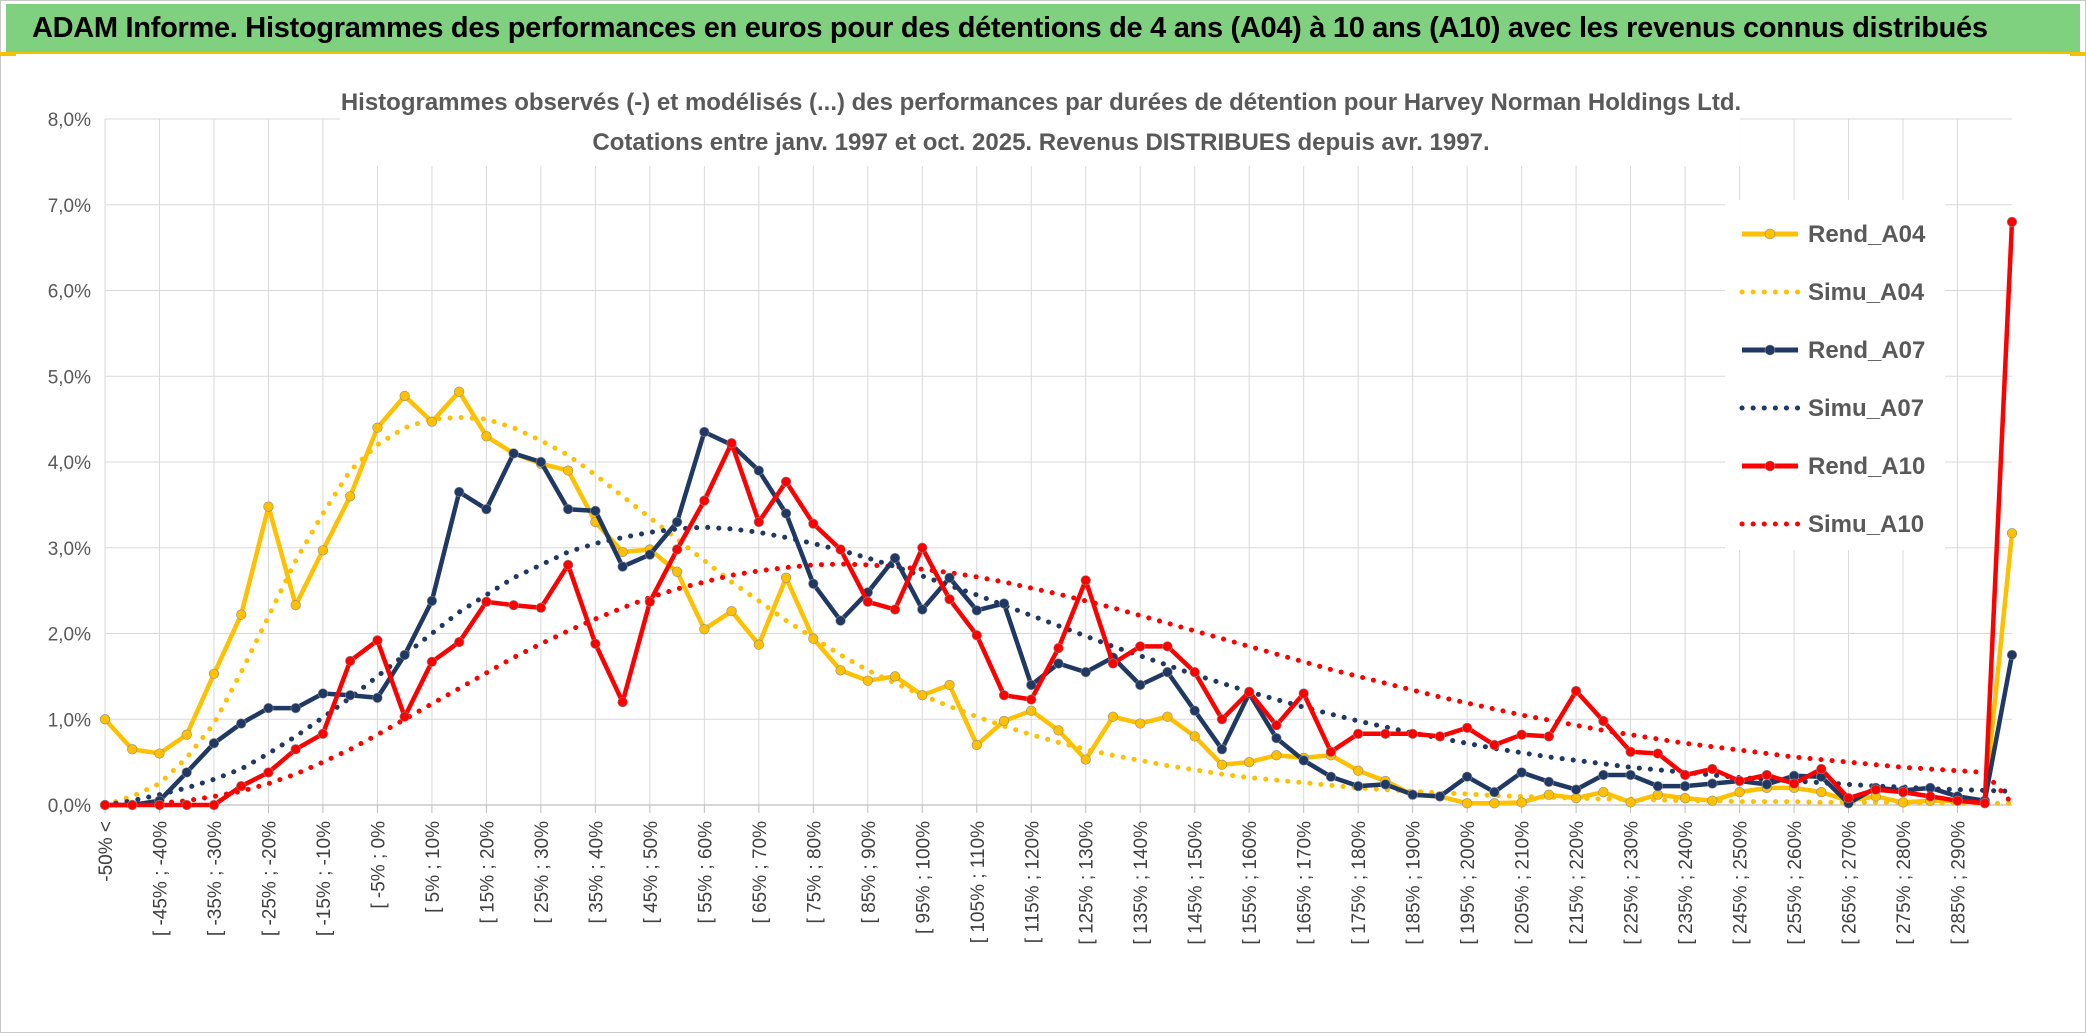  Describe the element at coordinates (1866, 408) in the screenshot. I see `legend-label-simu_a07: Simu_A07` at that location.